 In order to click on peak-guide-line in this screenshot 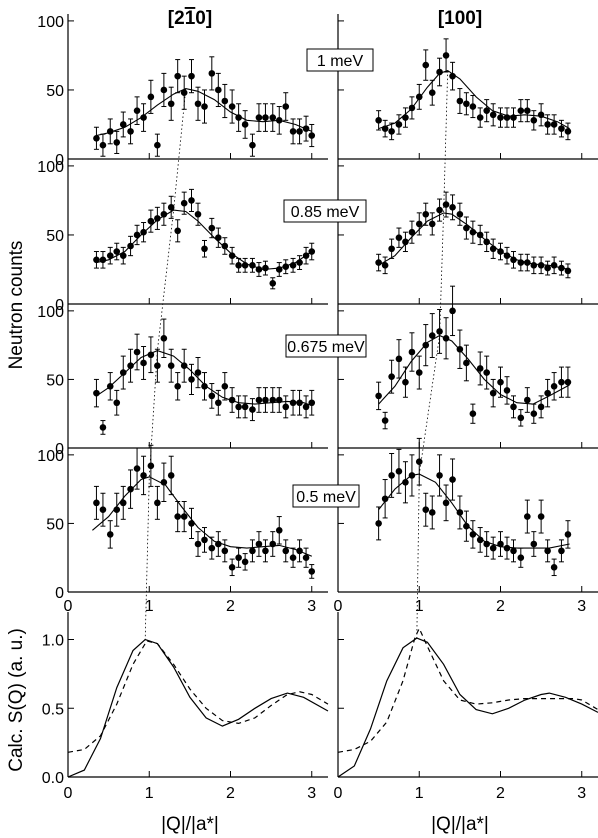, I will do `click(432, 354)`.